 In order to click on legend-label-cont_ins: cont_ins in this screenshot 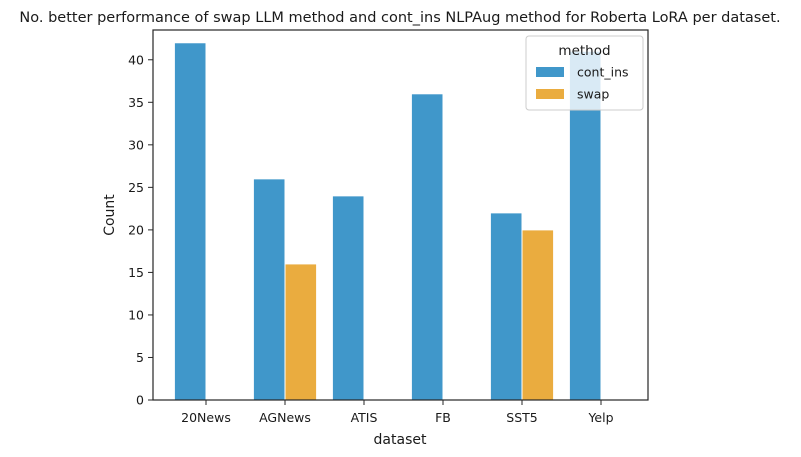, I will do `click(603, 72)`.